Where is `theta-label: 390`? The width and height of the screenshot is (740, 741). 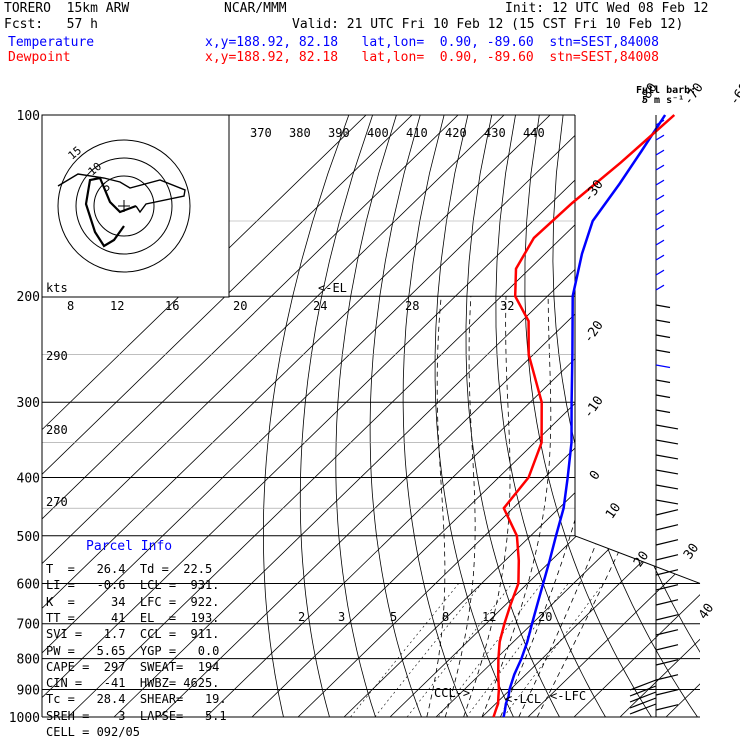 theta-label: 390 is located at coordinates (339, 133).